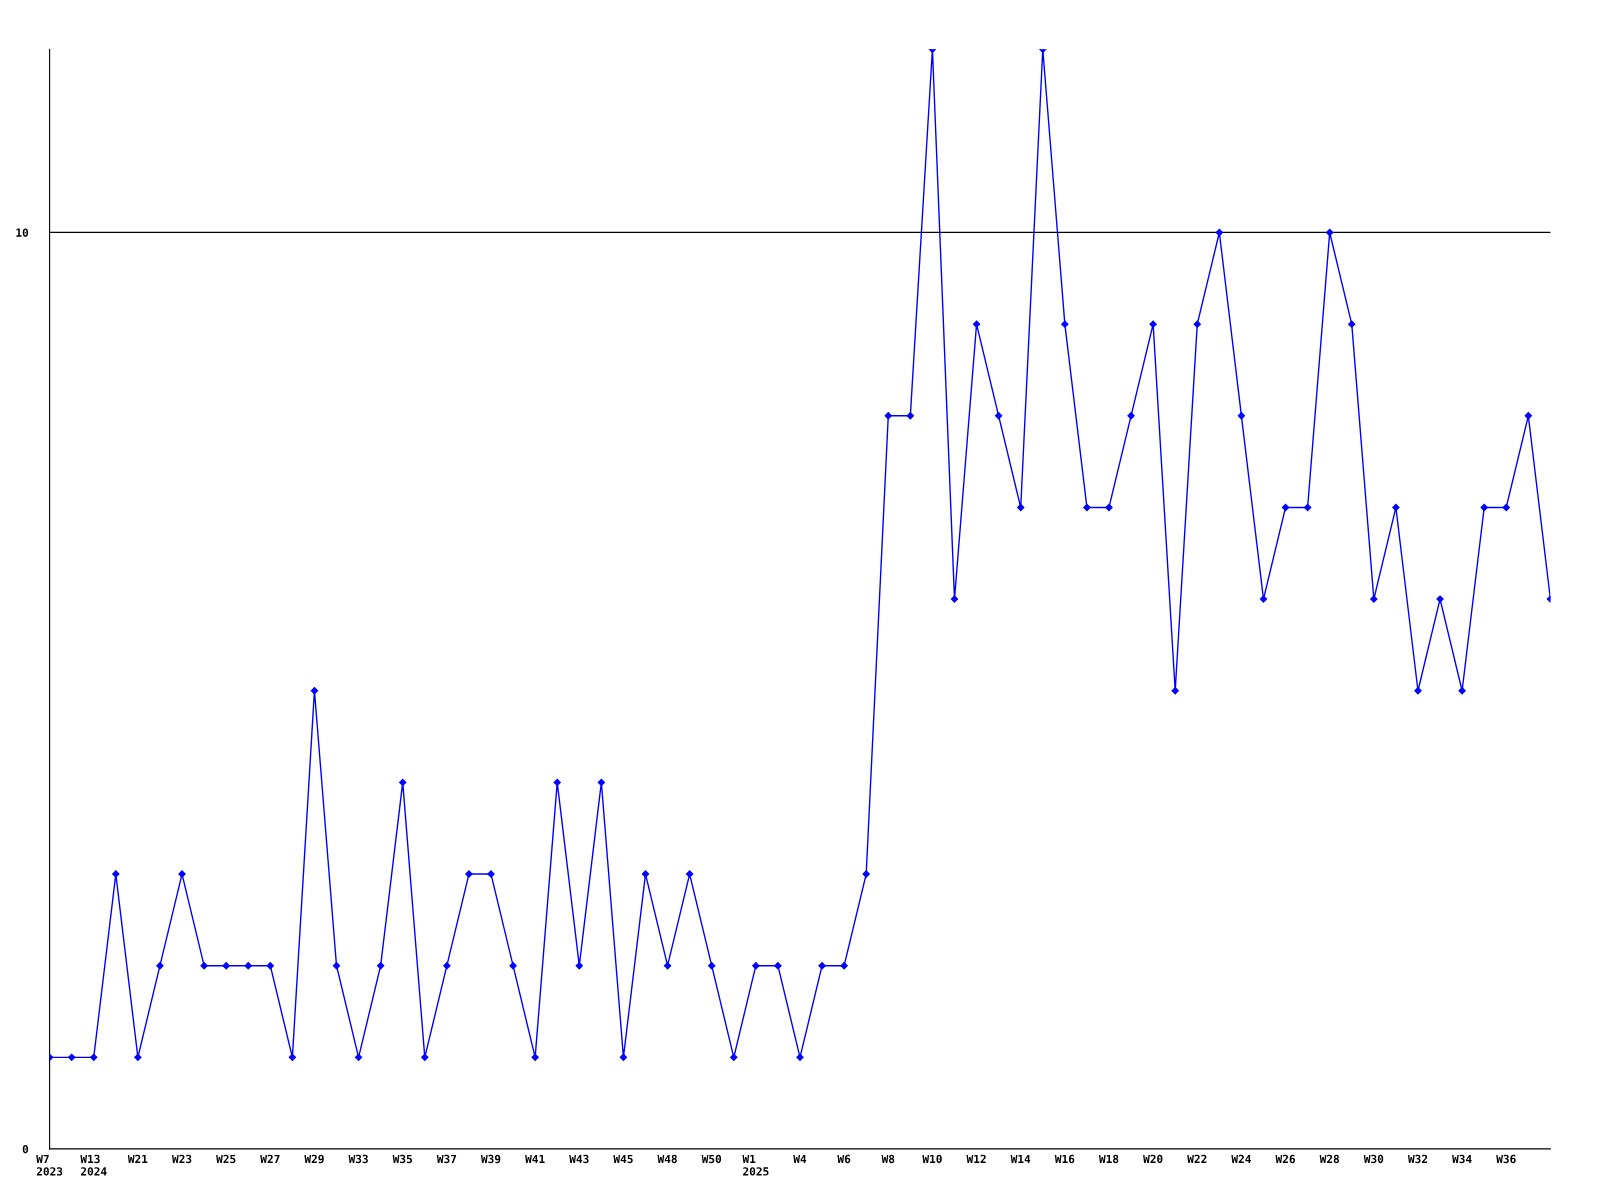  What do you see at coordinates (314, 1159) in the screenshot?
I see `x-tick-label: W29` at bounding box center [314, 1159].